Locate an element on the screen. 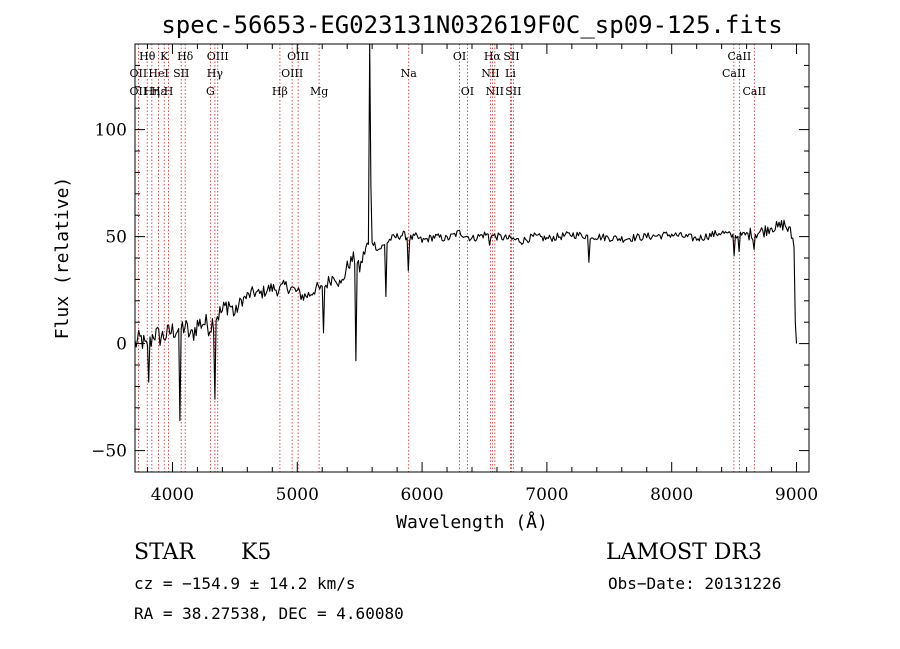 The image size is (900, 649). spectral-line-label: K is located at coordinates (164, 56).